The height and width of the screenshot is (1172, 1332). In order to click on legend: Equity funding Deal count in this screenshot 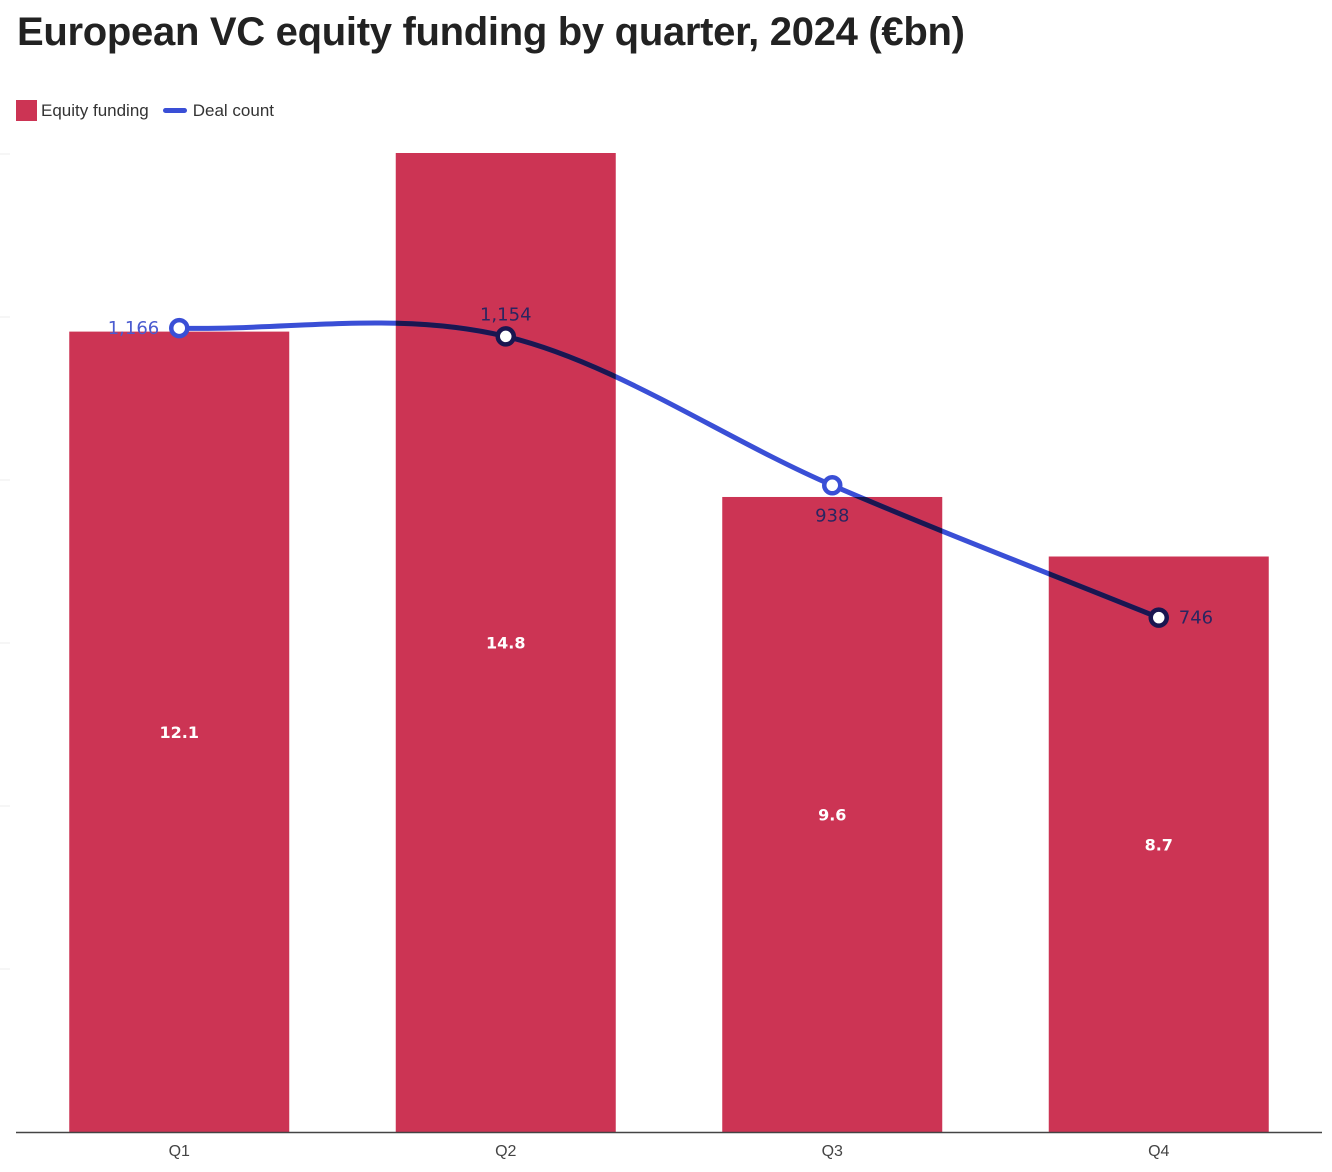, I will do `click(152, 110)`.